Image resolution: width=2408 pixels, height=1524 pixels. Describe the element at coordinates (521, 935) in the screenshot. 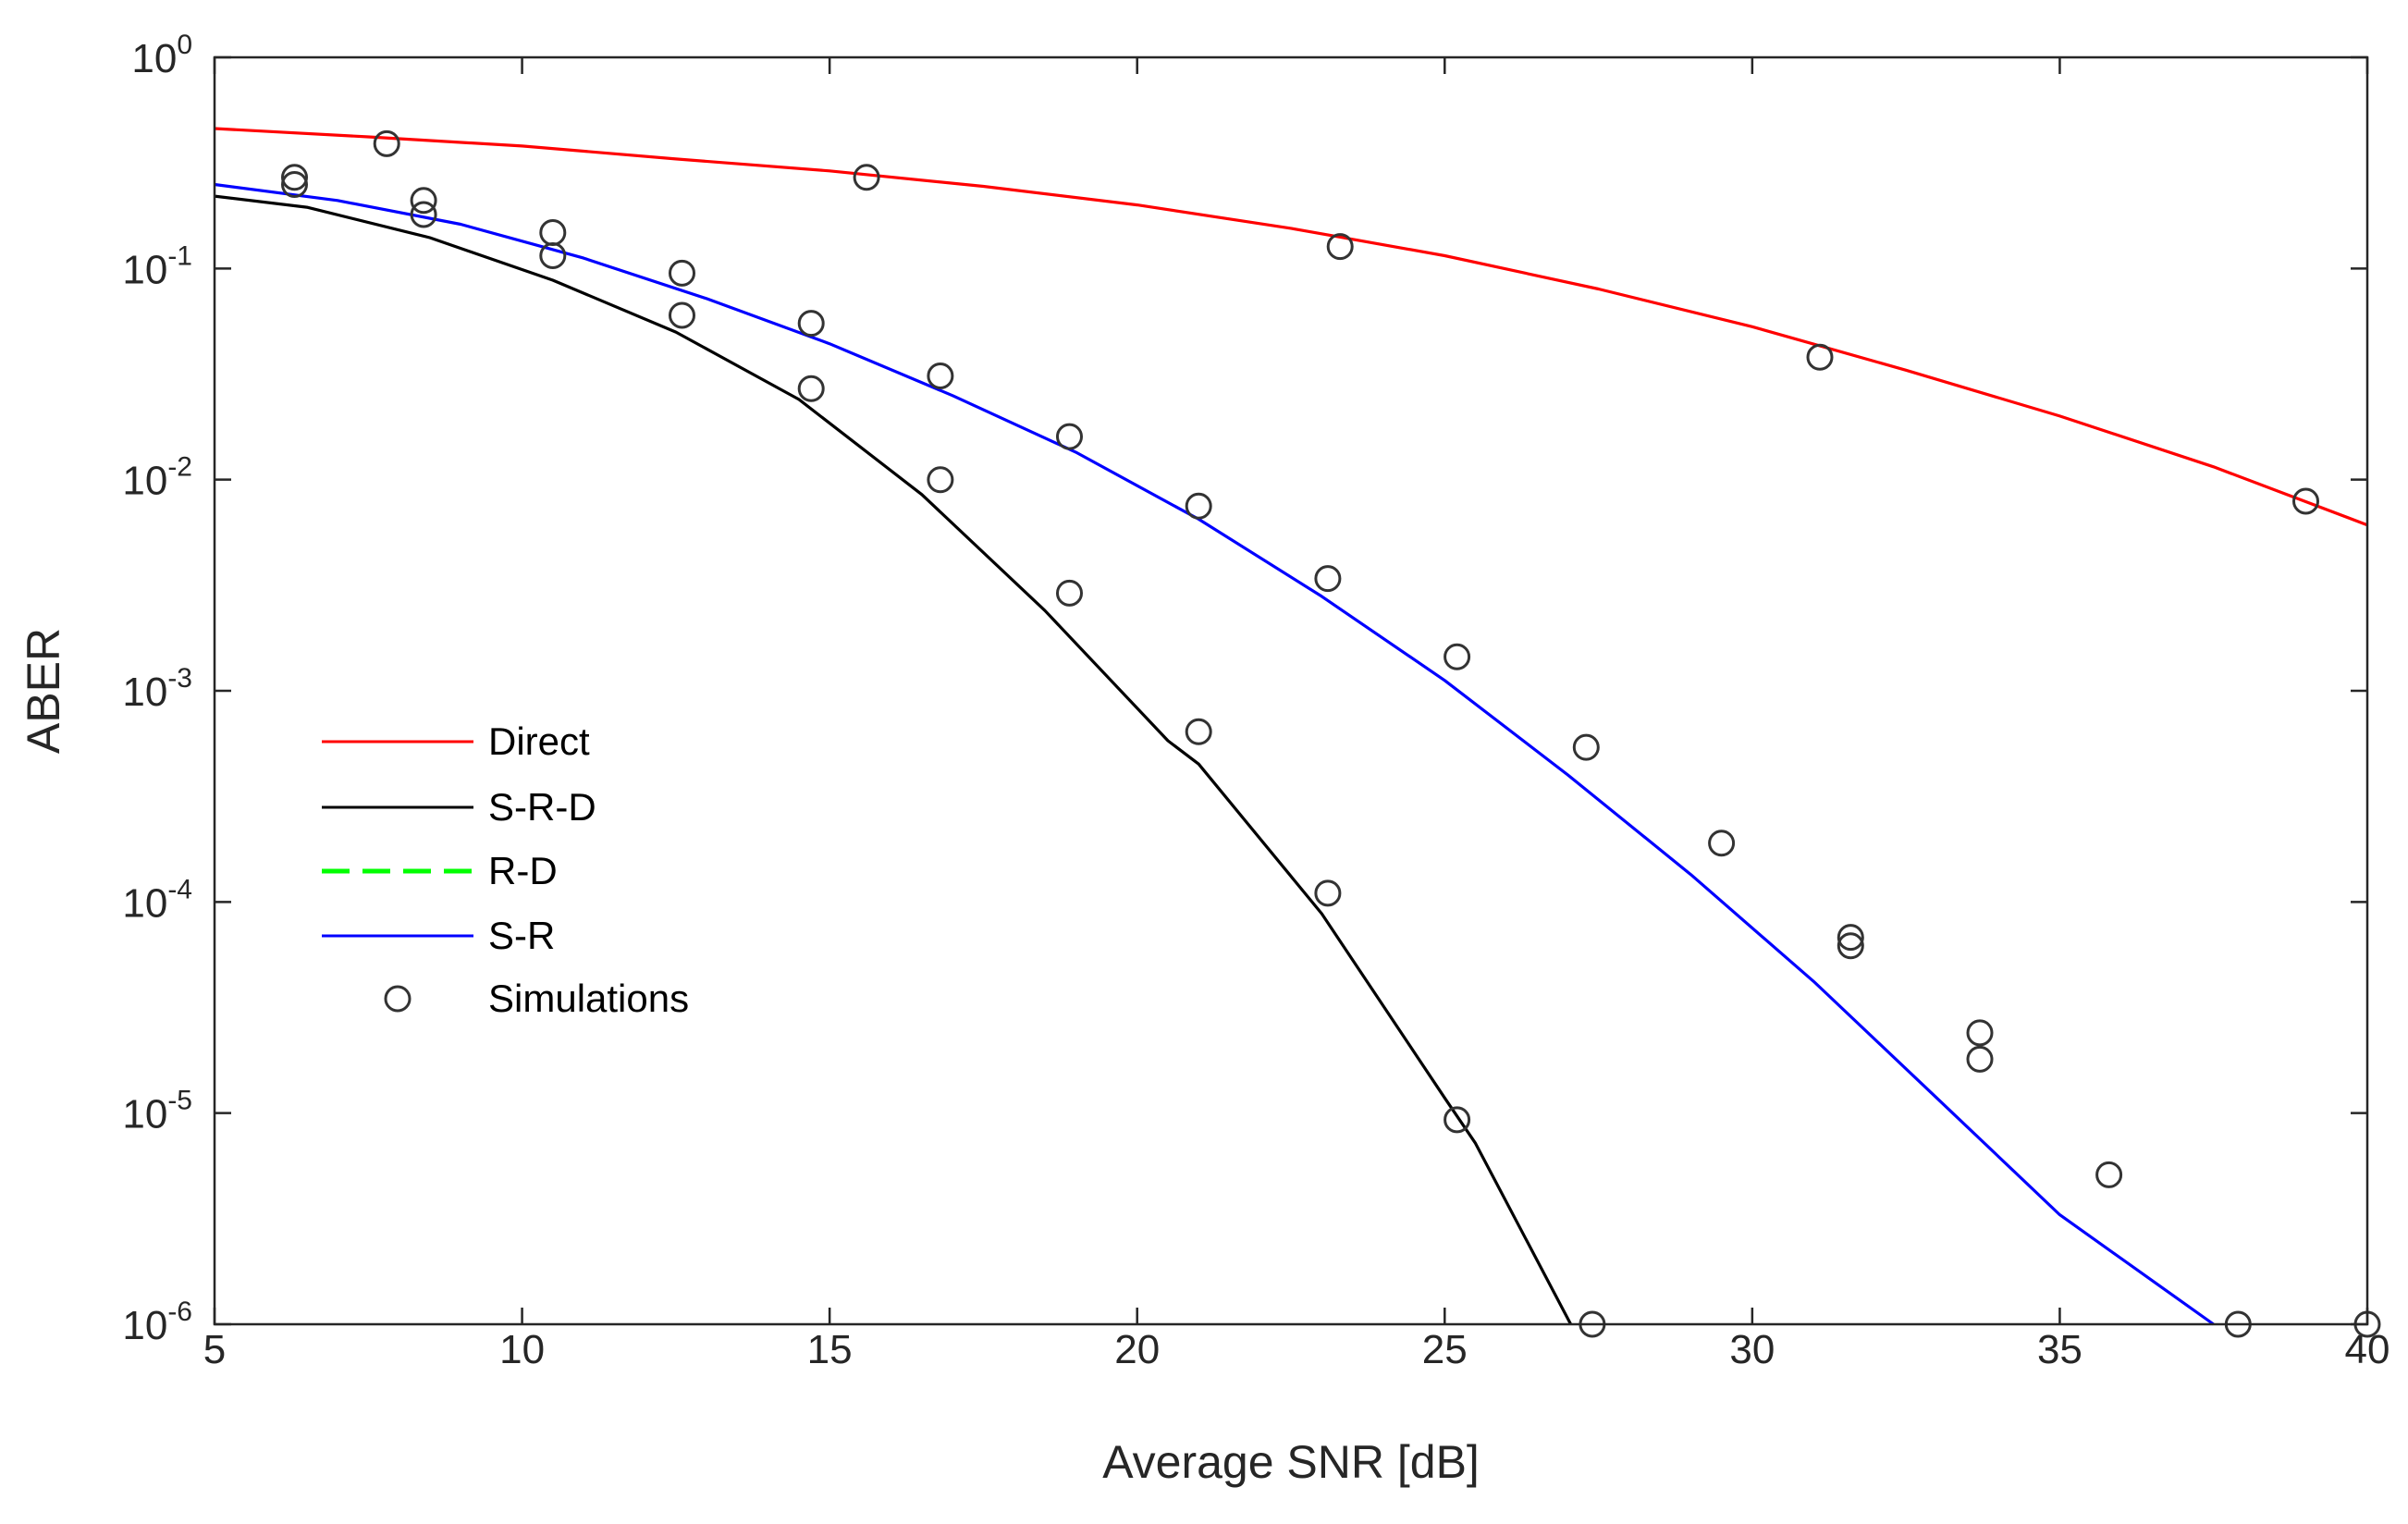

I see `legend-label-s-r: S-R` at that location.